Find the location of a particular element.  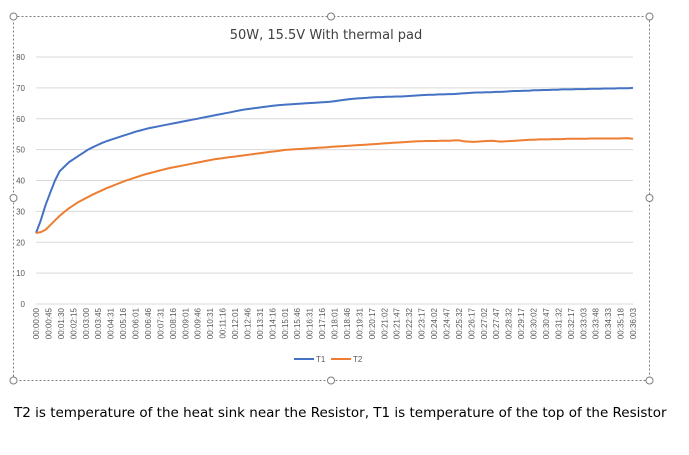

x-tick-label: 00:12:01 is located at coordinates (235, 323).